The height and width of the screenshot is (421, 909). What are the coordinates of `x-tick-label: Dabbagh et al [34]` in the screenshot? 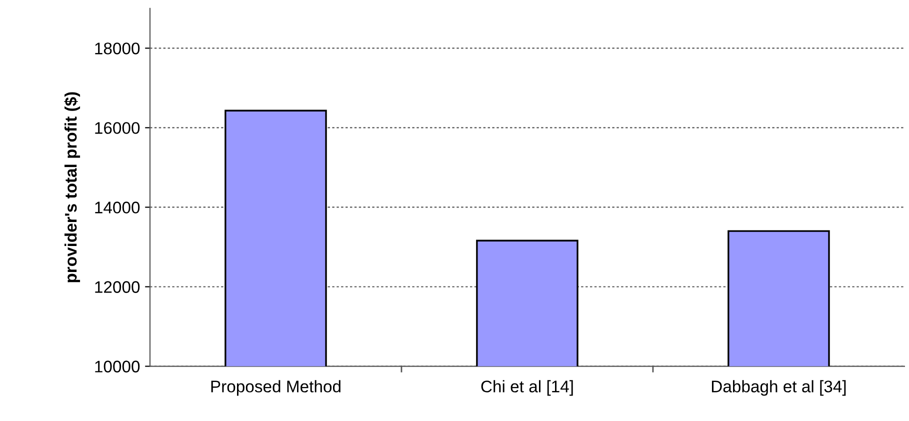 It's located at (779, 388).